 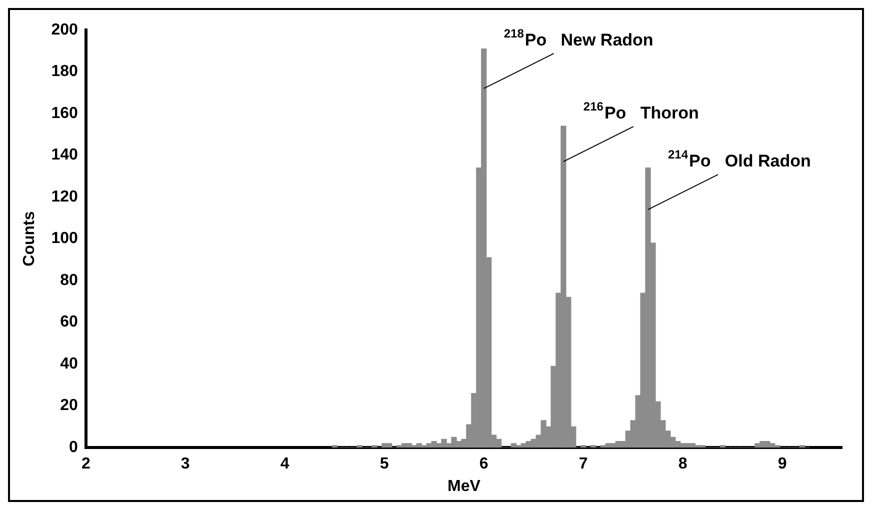 I want to click on x-tick-label: 5, so click(x=384, y=464).